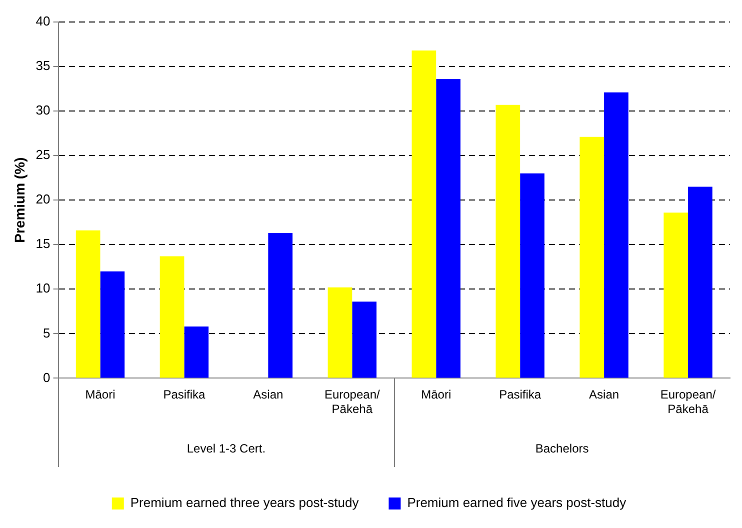  I want to click on text: Level 1-3 Cert., so click(226, 448).